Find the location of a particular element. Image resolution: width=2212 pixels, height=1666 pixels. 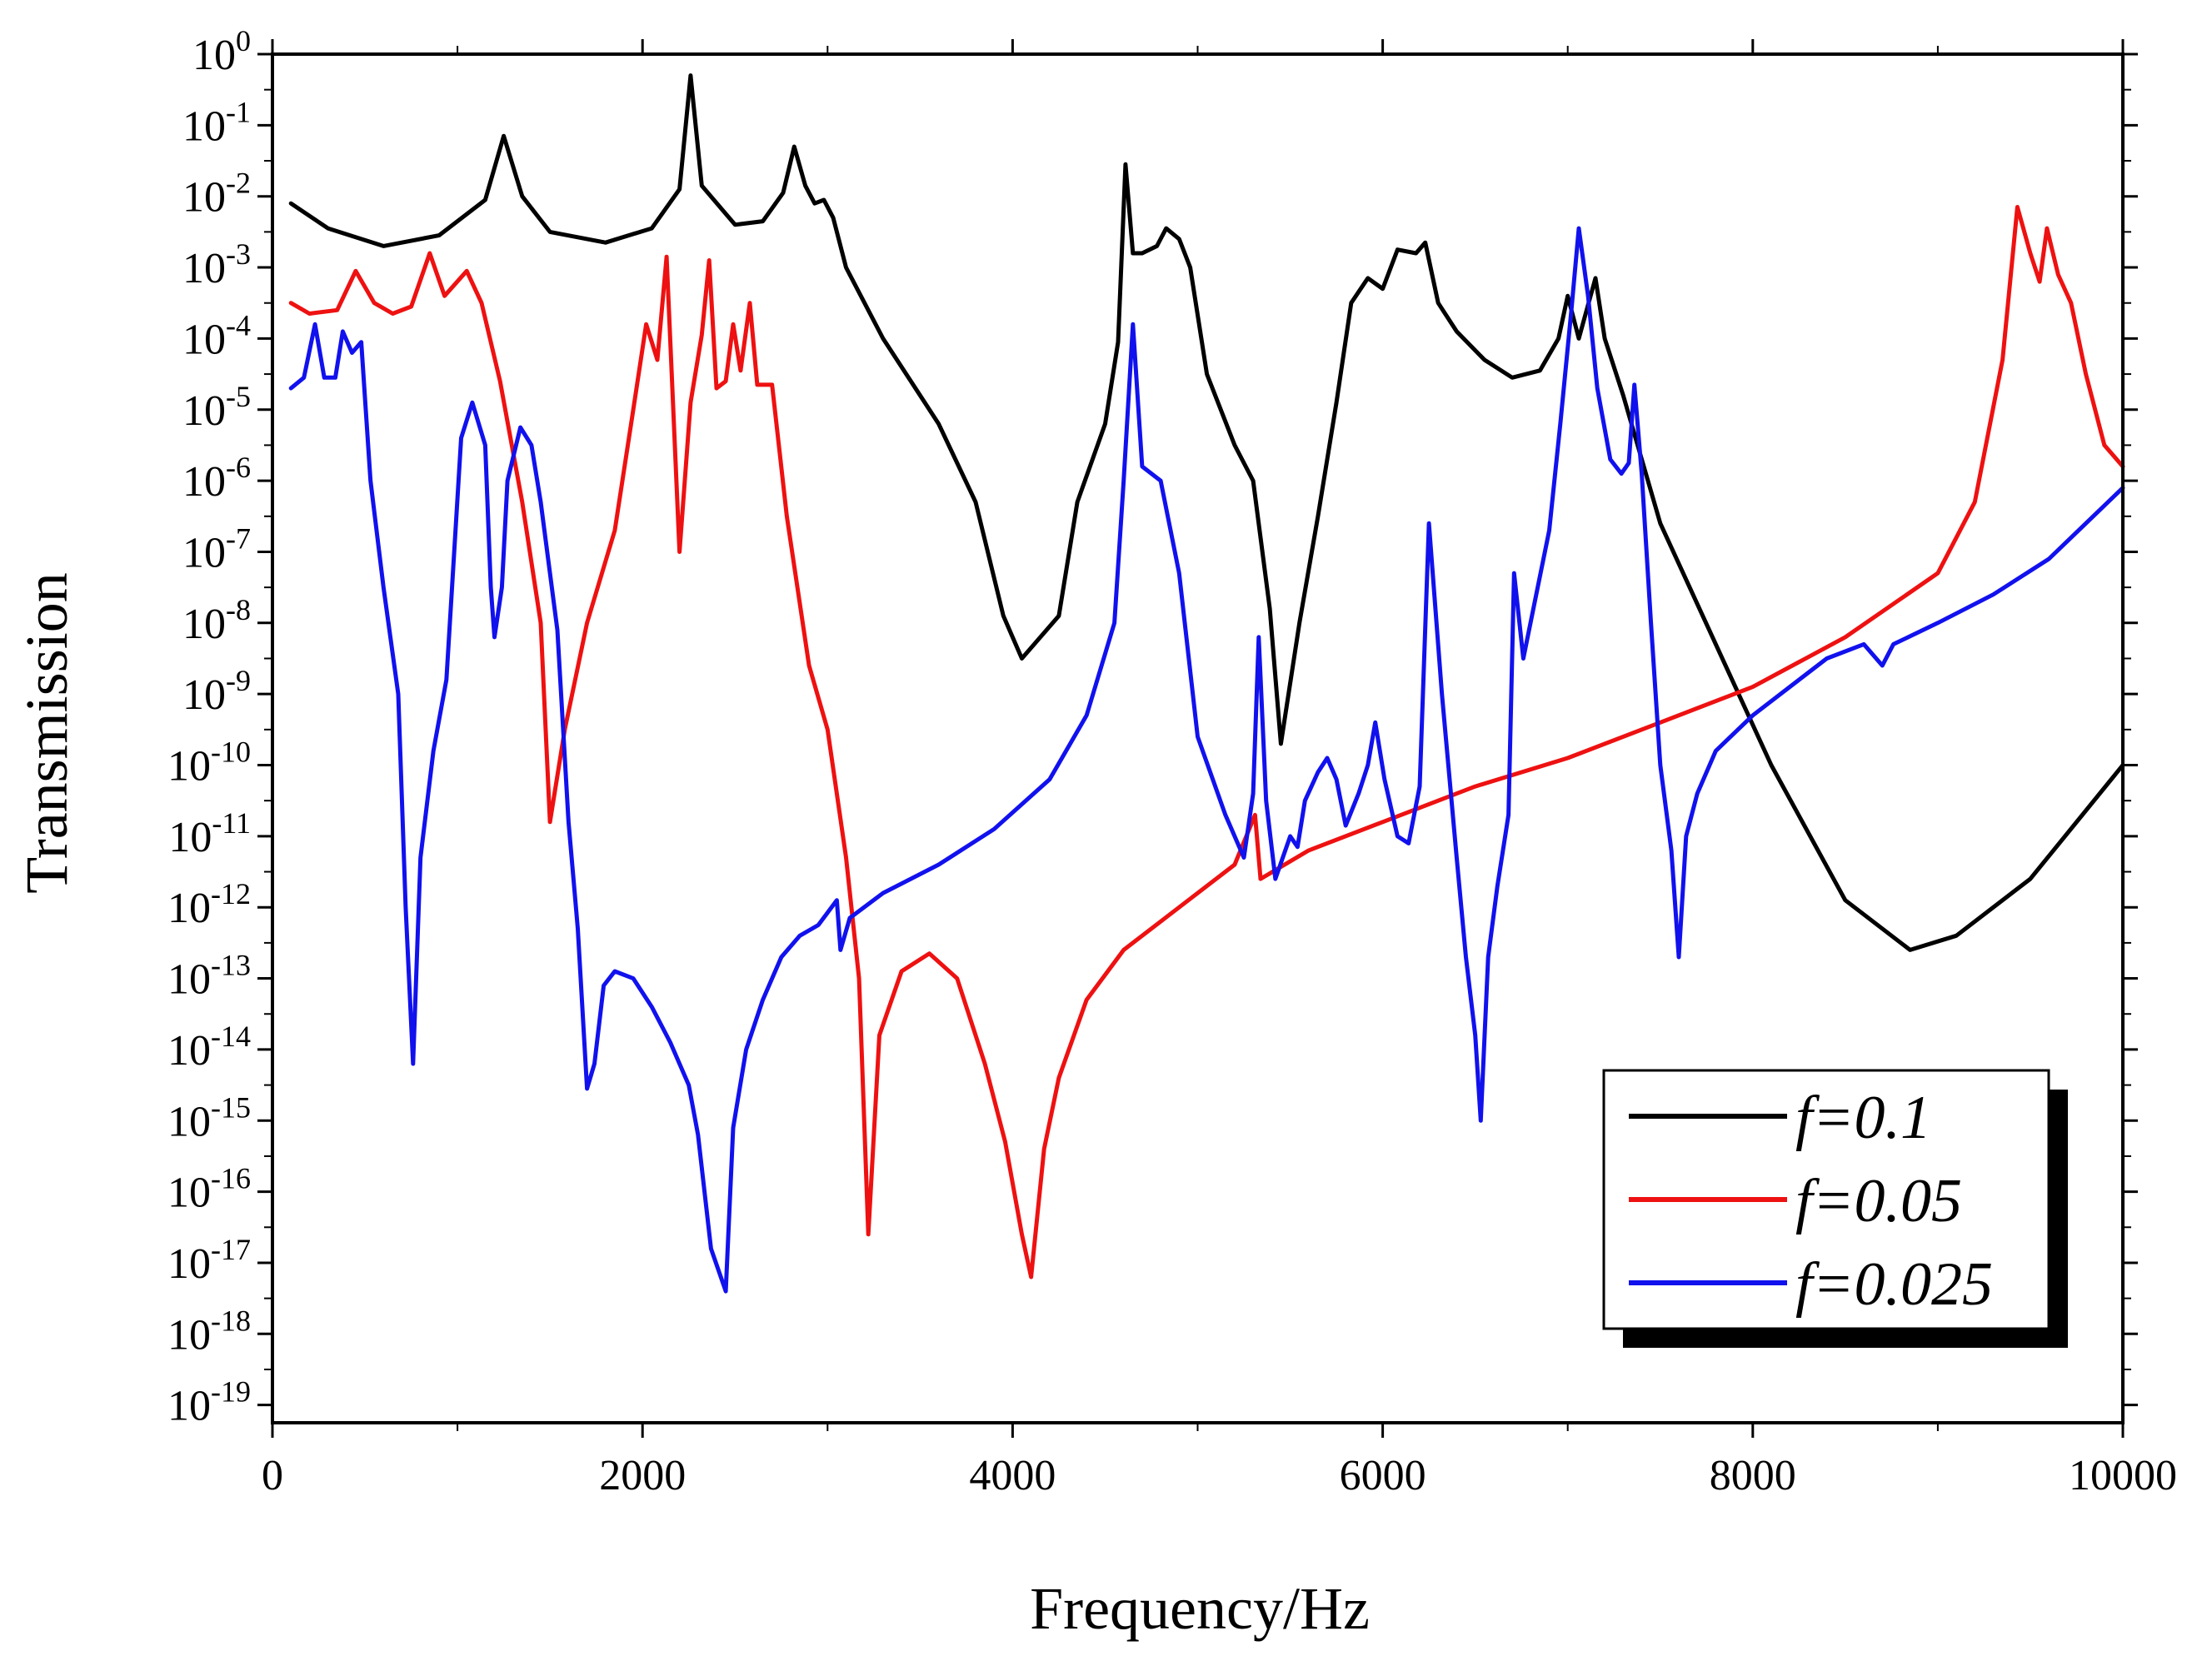

legend: f=0.1 f=0.05 f=0.025 is located at coordinates (1835, 1208).